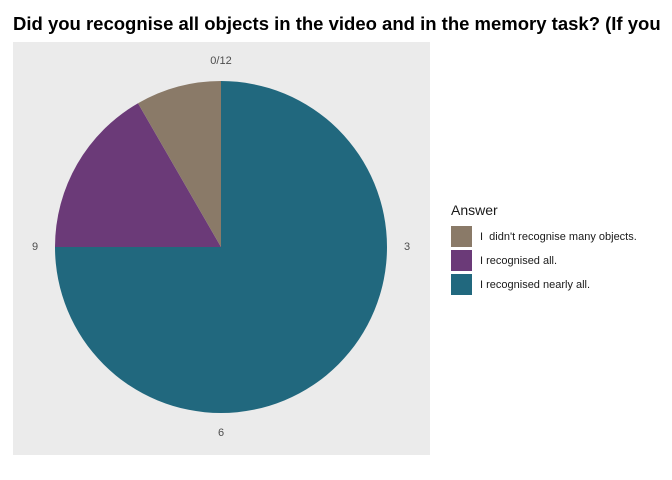 This screenshot has width=672, height=480. I want to click on legend-label: I recognised all., so click(519, 260).